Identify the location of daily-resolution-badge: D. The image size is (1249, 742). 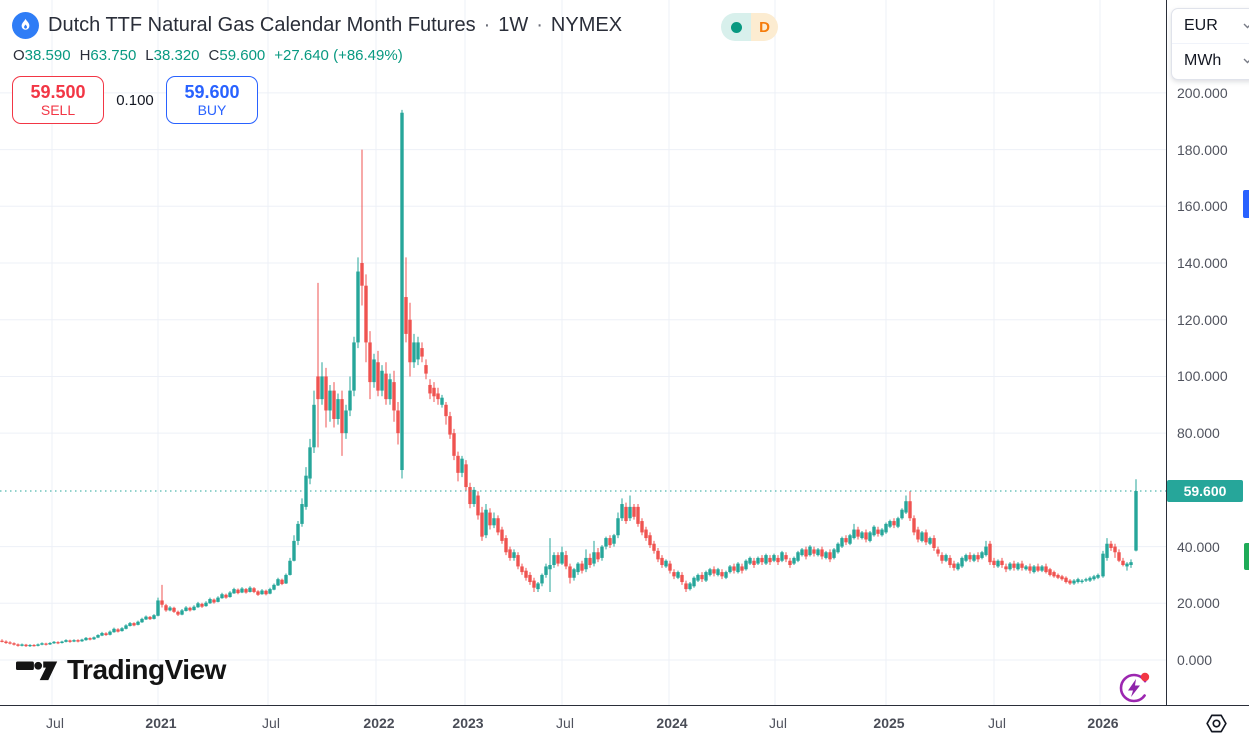
(764, 27).